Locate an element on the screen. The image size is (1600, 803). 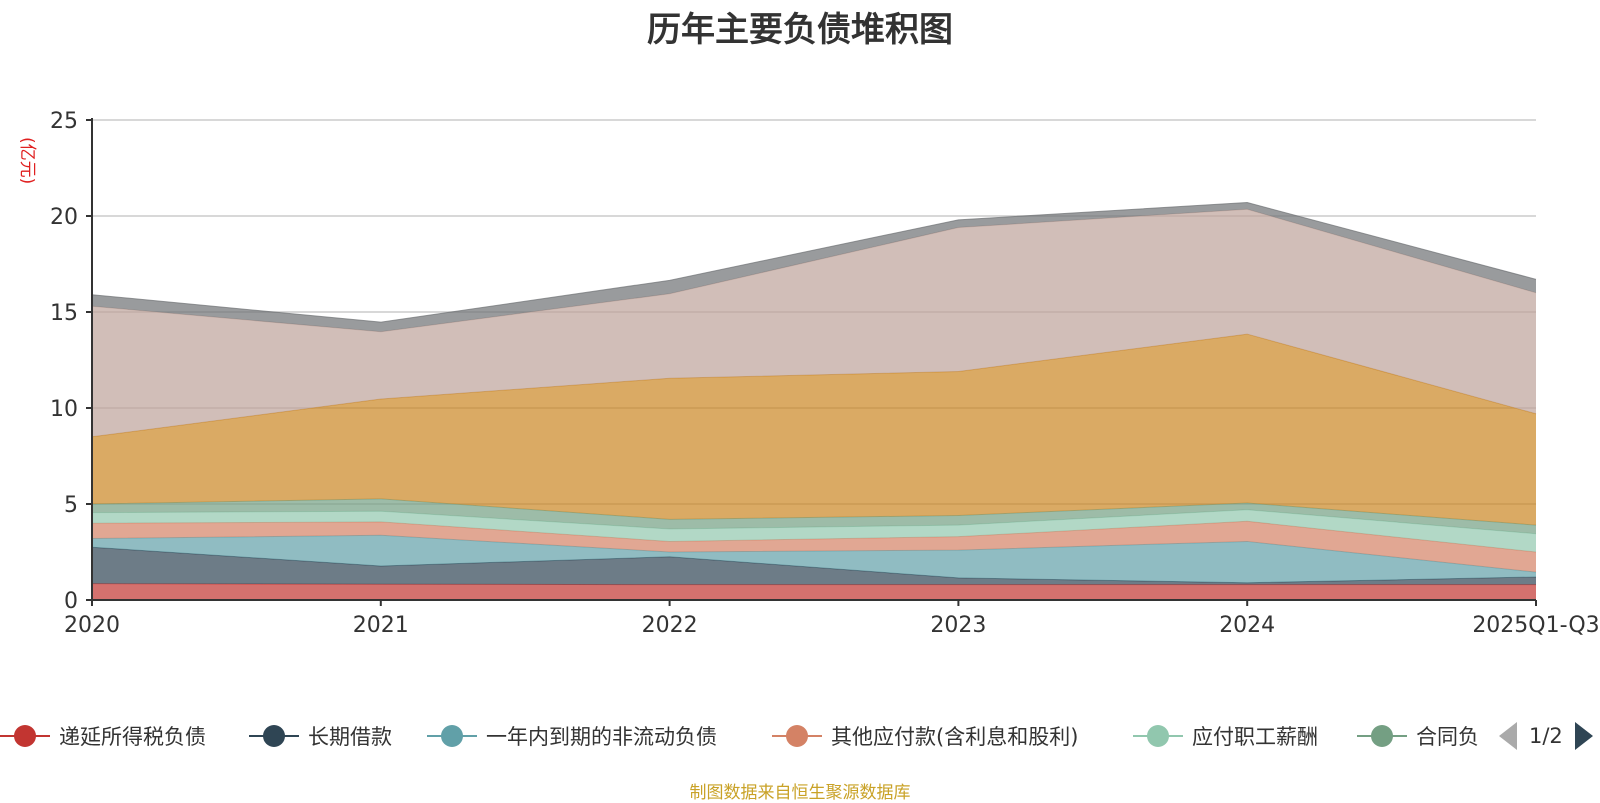
legend-label: 长期借款 is located at coordinates (350, 737).